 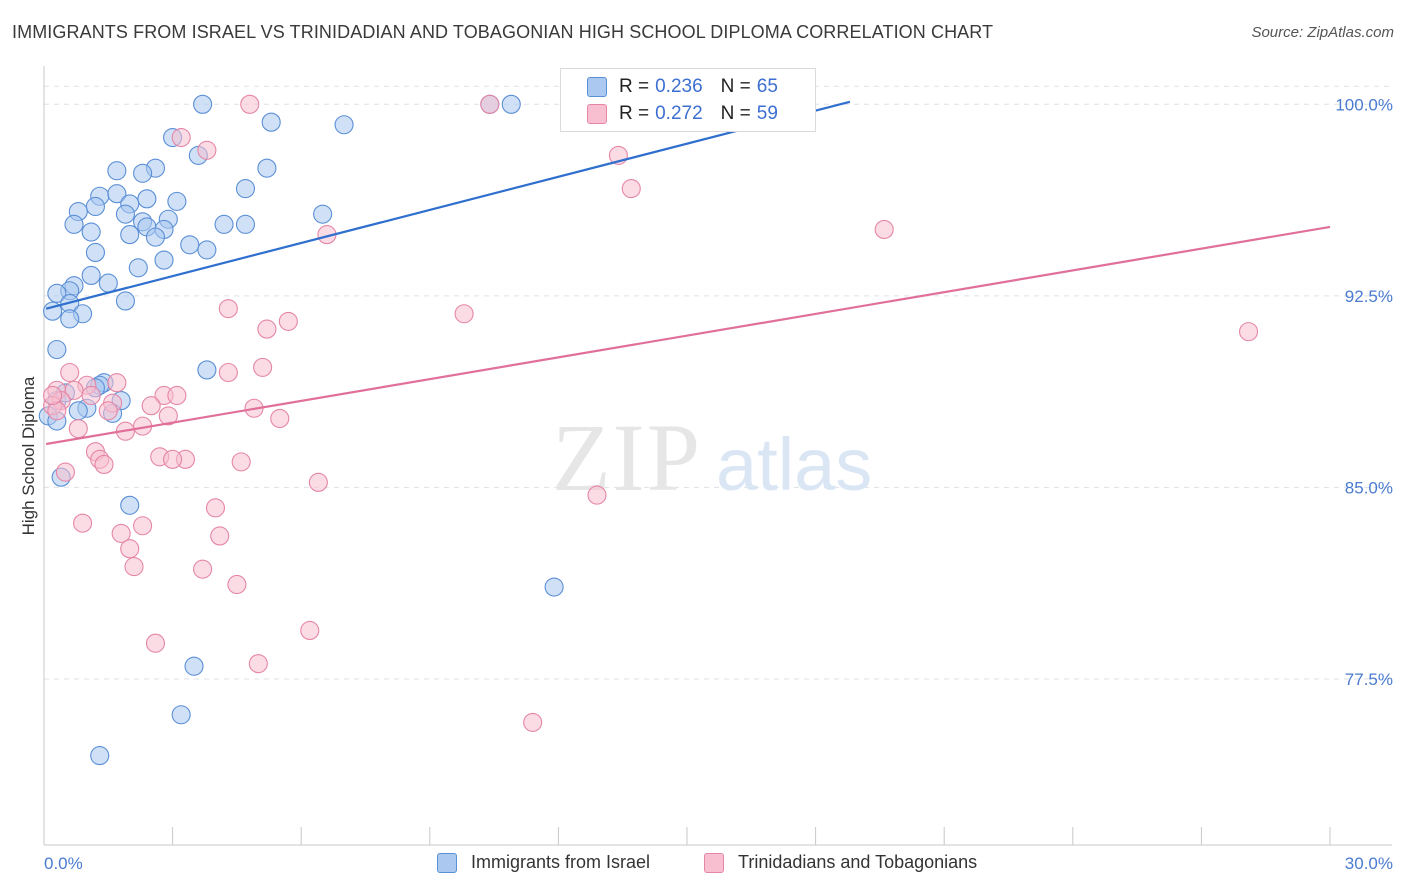 I want to click on y-tick-label: 100.0%, so click(x=1364, y=104).